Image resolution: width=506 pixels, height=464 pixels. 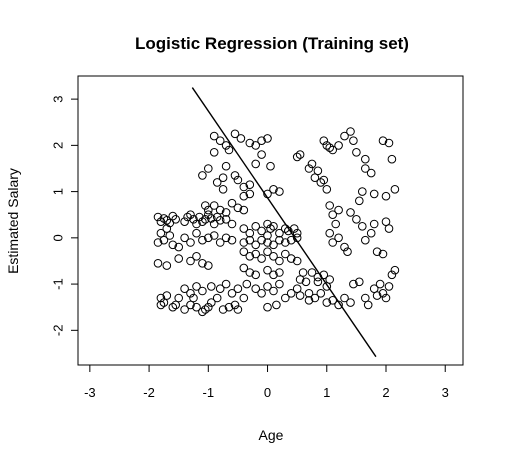 What do you see at coordinates (58, 191) in the screenshot?
I see `y-tick-label: 1` at bounding box center [58, 191].